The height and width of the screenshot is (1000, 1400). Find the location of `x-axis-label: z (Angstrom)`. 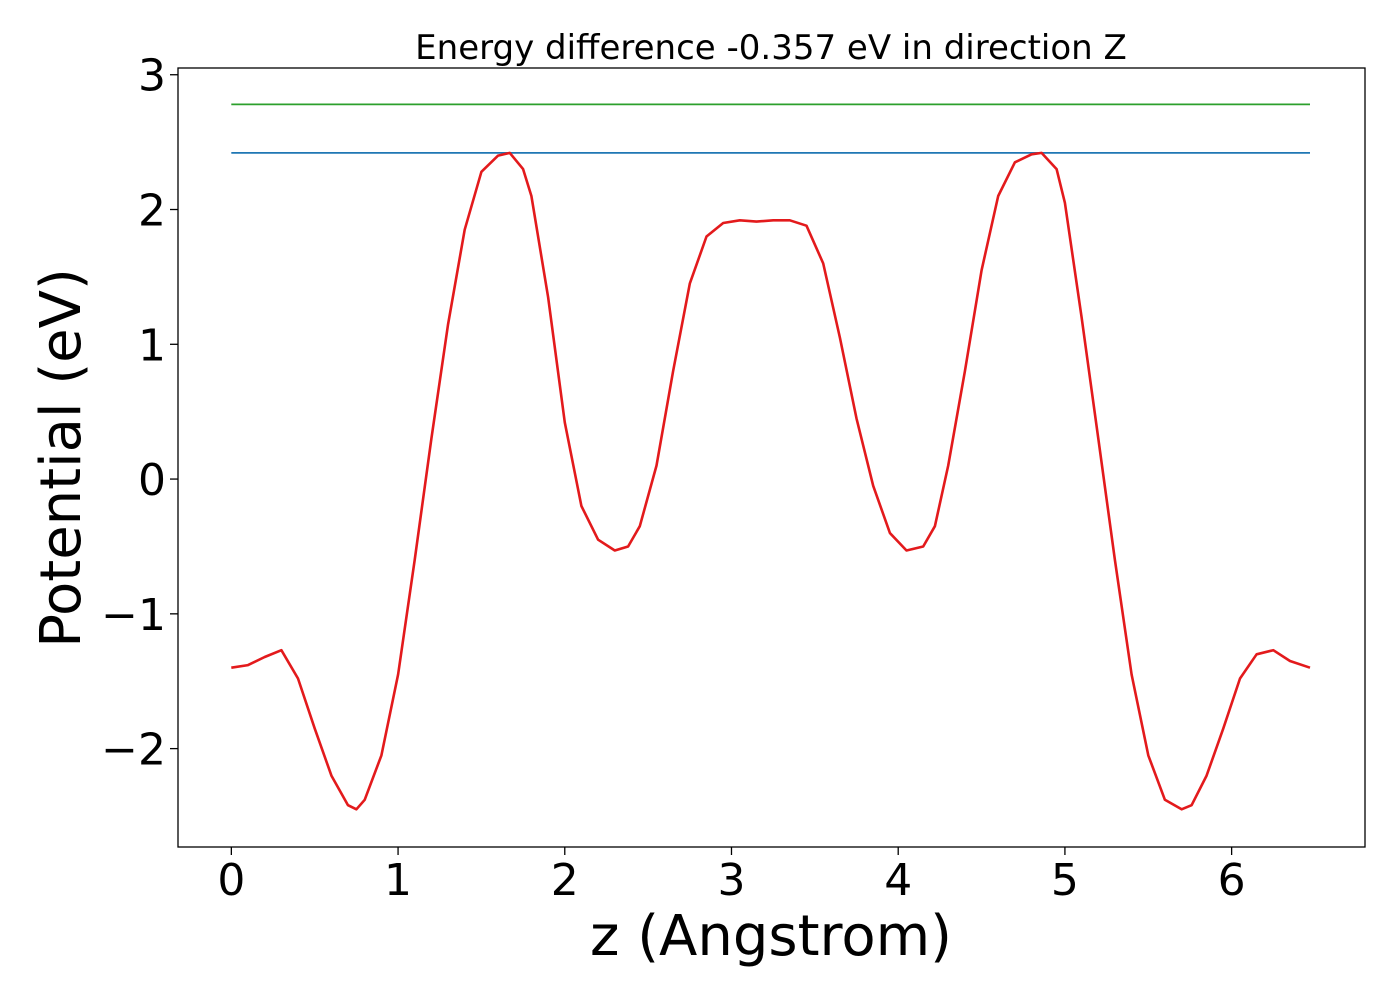

x-axis-label: z (Angstrom) is located at coordinates (771, 936).